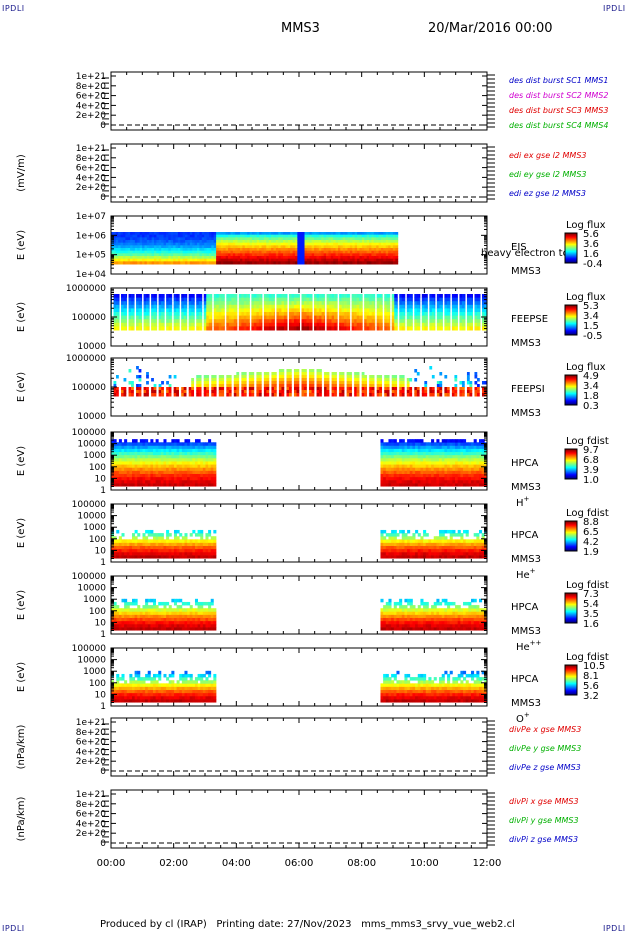  Describe the element at coordinates (91, 169) in the screenshot. I see `y-tick-label: 6e+20` at that location.